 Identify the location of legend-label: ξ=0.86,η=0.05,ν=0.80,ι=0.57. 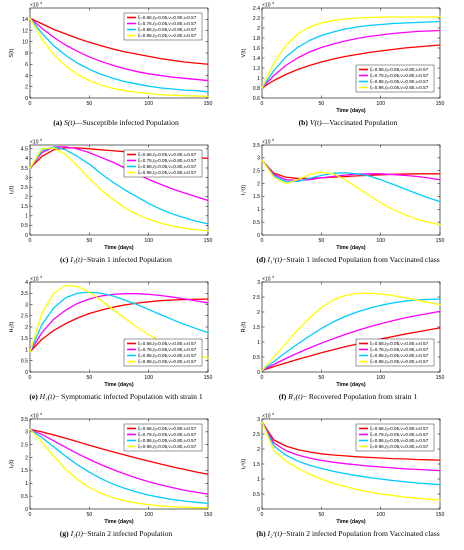
(167, 356).